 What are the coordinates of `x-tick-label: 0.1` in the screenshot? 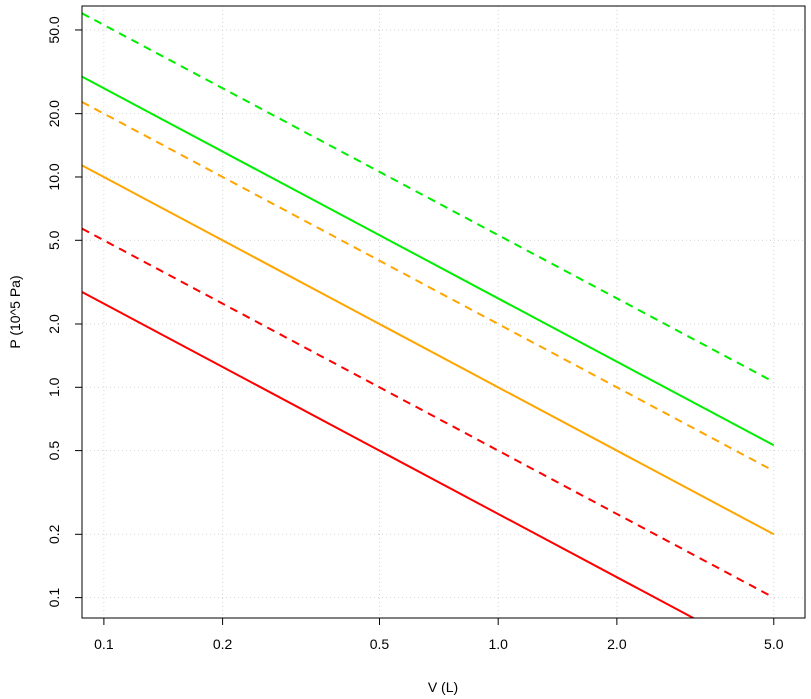 It's located at (104, 644).